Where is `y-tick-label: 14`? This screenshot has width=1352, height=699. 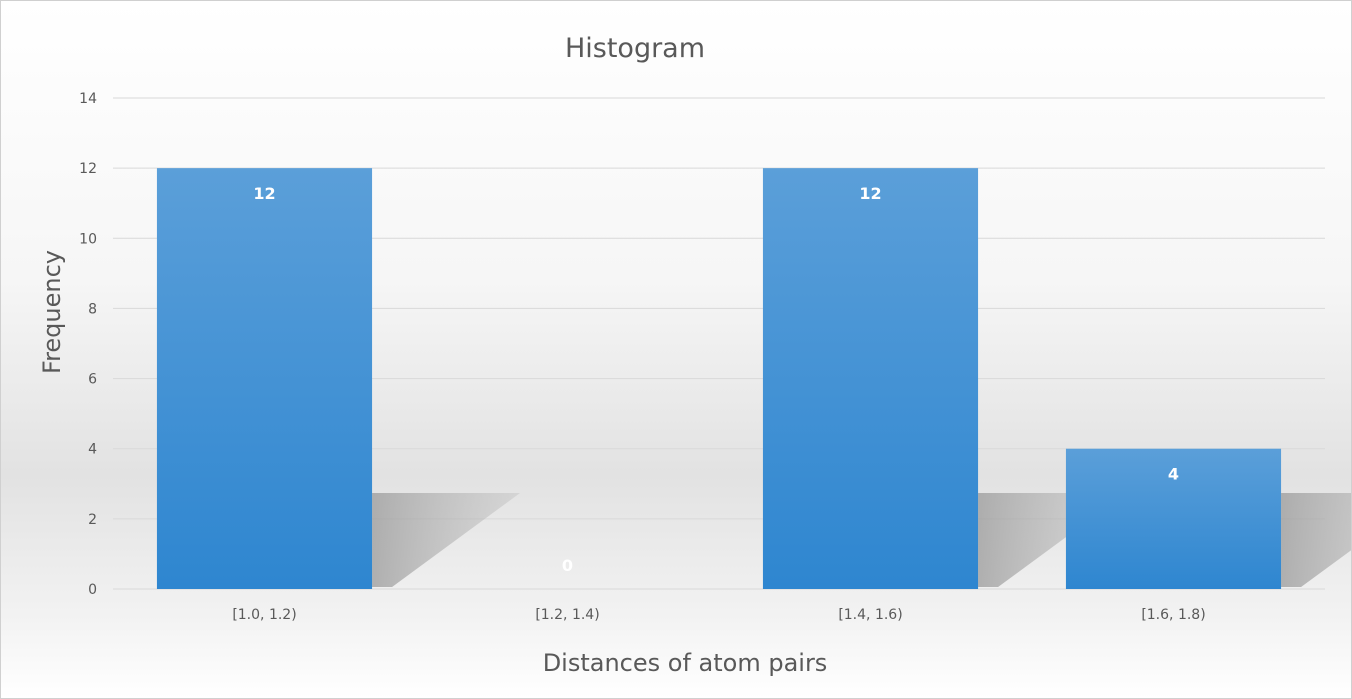 y-tick-label: 14 is located at coordinates (88, 99).